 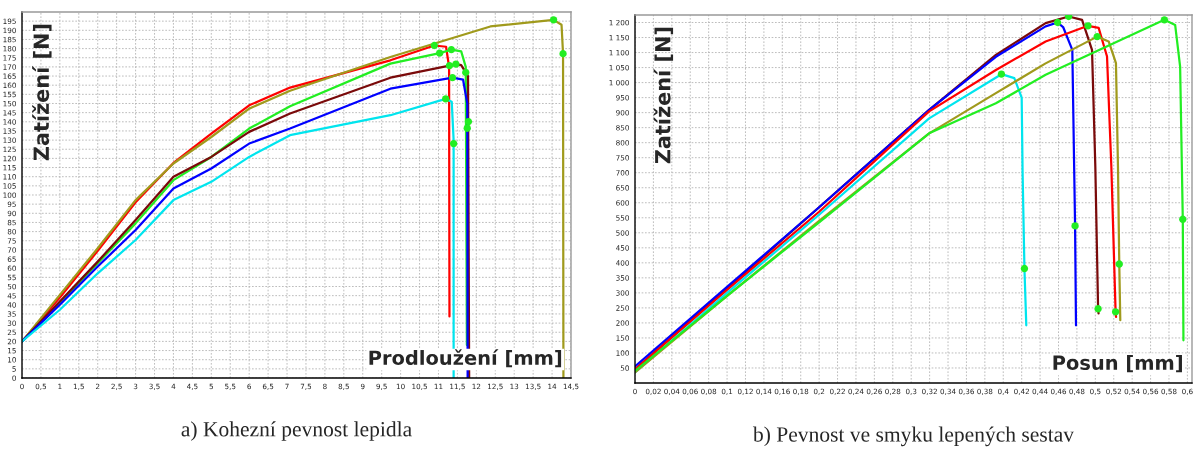 I want to click on text: a) Kohezní pevnost lepidla, so click(x=296, y=431).